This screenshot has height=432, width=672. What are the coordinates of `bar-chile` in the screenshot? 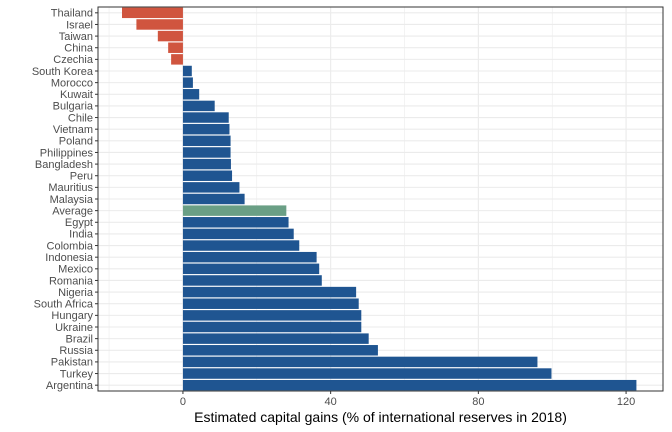 It's located at (205, 117).